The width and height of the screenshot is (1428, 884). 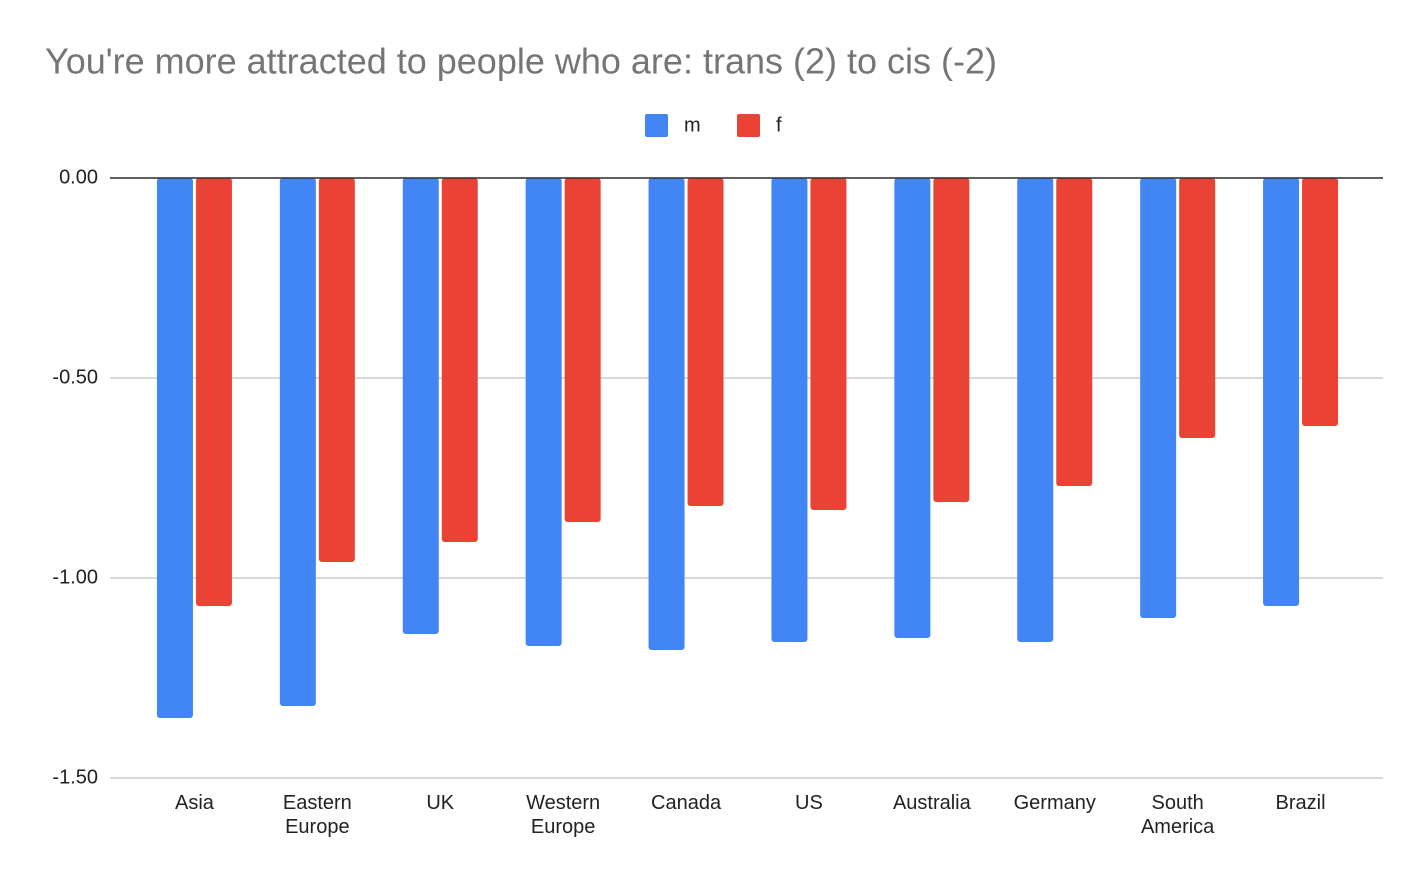 I want to click on x-tick-label: UK, so click(x=440, y=803).